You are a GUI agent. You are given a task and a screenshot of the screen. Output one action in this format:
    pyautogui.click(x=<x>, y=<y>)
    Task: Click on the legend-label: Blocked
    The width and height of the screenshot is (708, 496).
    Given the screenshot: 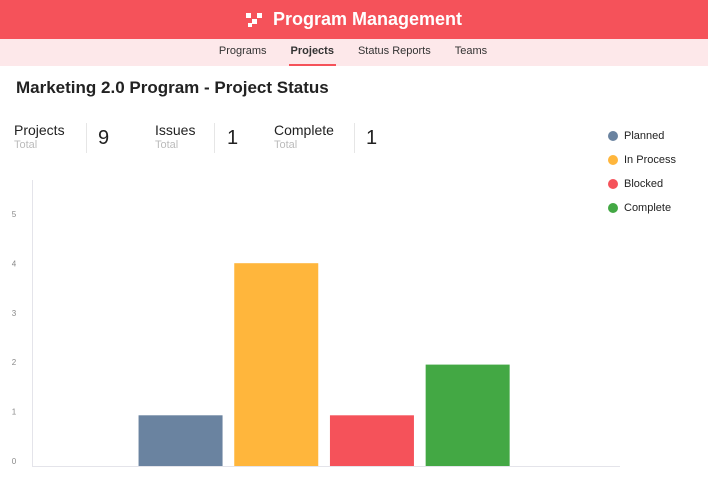 What is the action you would take?
    pyautogui.click(x=644, y=184)
    